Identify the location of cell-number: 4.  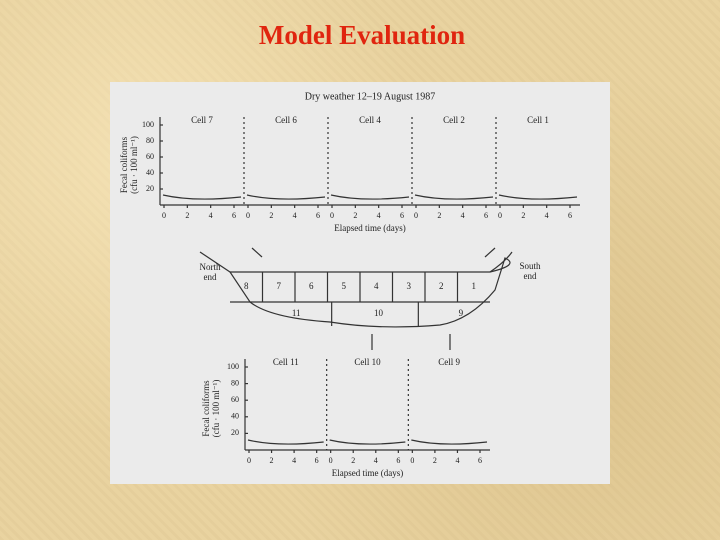
(376, 286).